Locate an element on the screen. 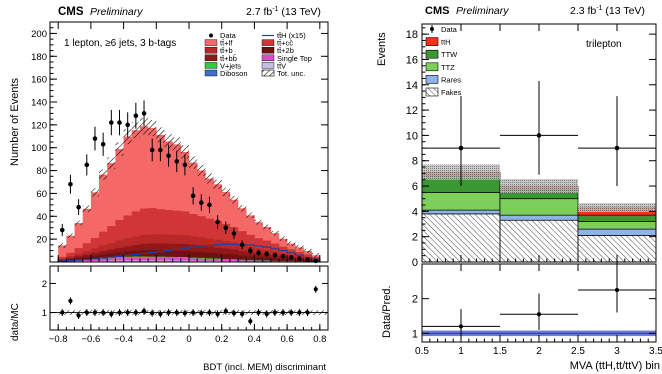  x-tick-label: −0.6 is located at coordinates (90, 339).